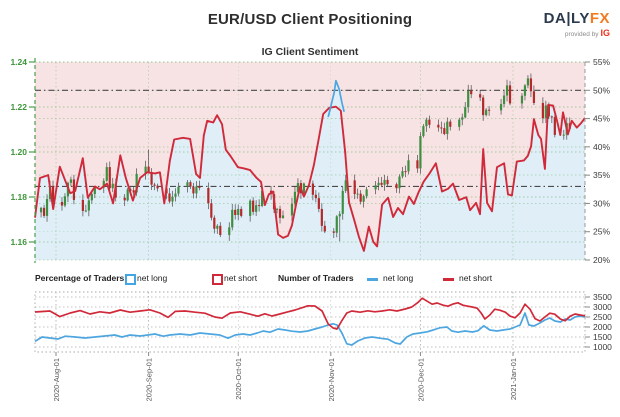  What do you see at coordinates (448, 279) in the screenshot?
I see `net-short-line-swatch-icon` at bounding box center [448, 279].